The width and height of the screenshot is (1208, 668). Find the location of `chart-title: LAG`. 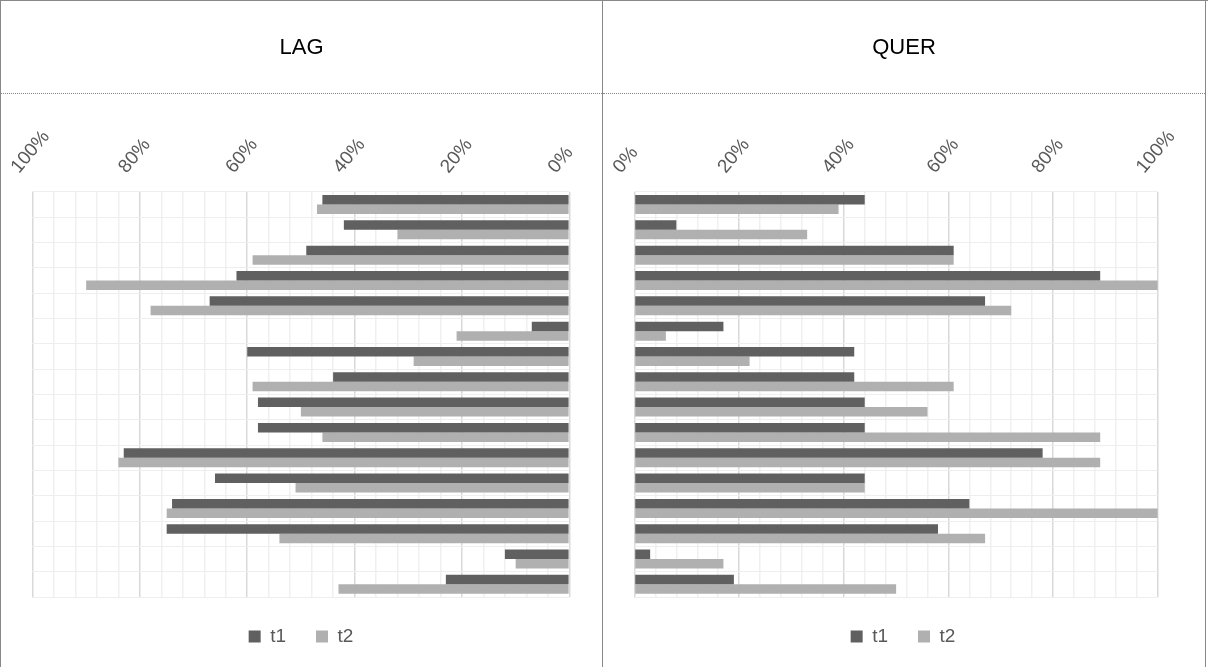

chart-title: LAG is located at coordinates (301, 47).